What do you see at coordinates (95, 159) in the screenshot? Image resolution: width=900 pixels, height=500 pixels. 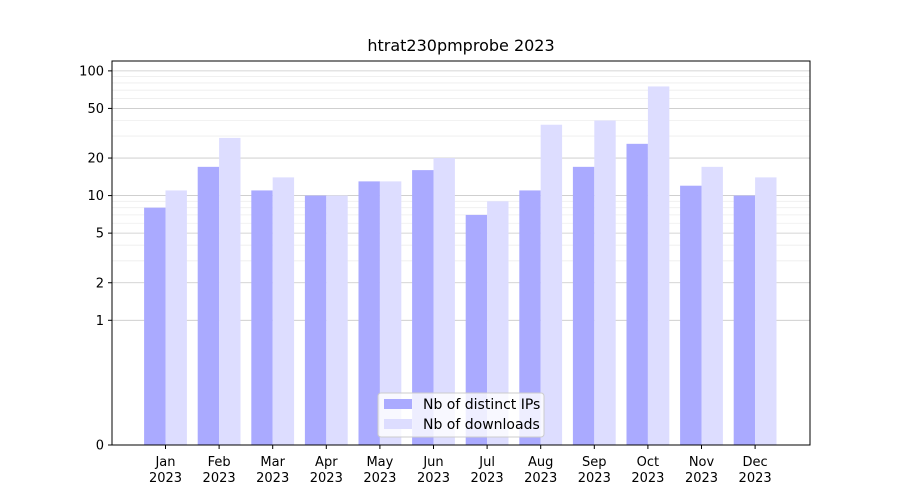 I see `y-tick-label: 20` at bounding box center [95, 159].